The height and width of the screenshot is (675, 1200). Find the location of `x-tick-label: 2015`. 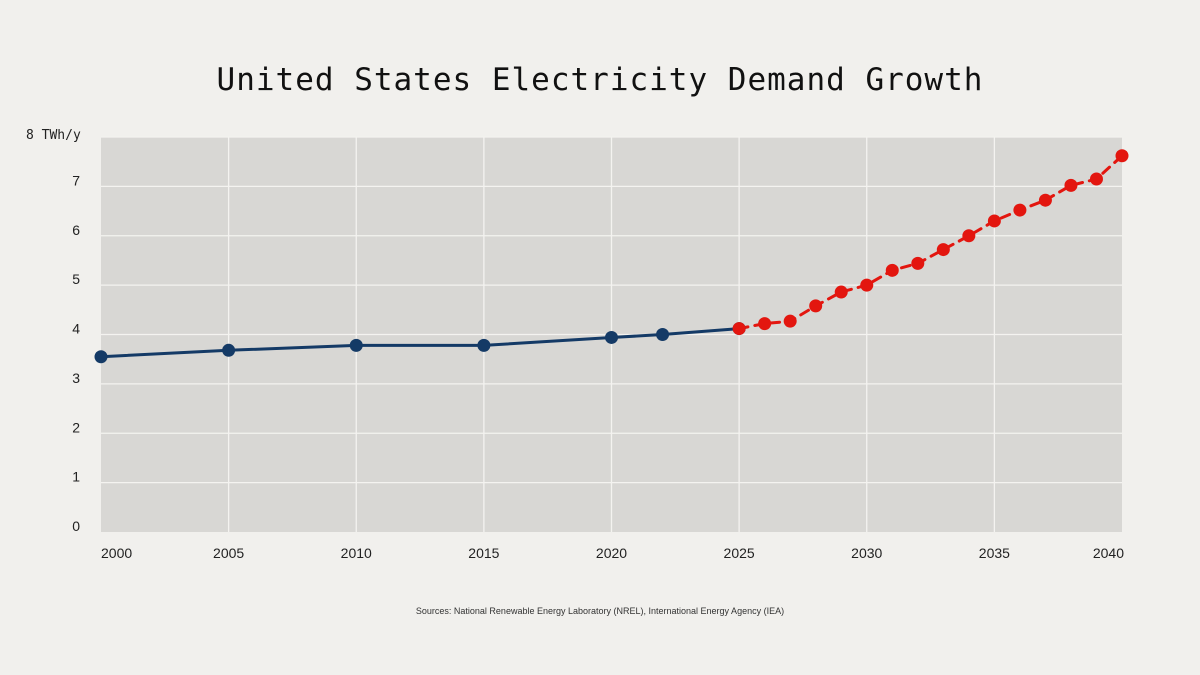

x-tick-label: 2015 is located at coordinates (483, 553).